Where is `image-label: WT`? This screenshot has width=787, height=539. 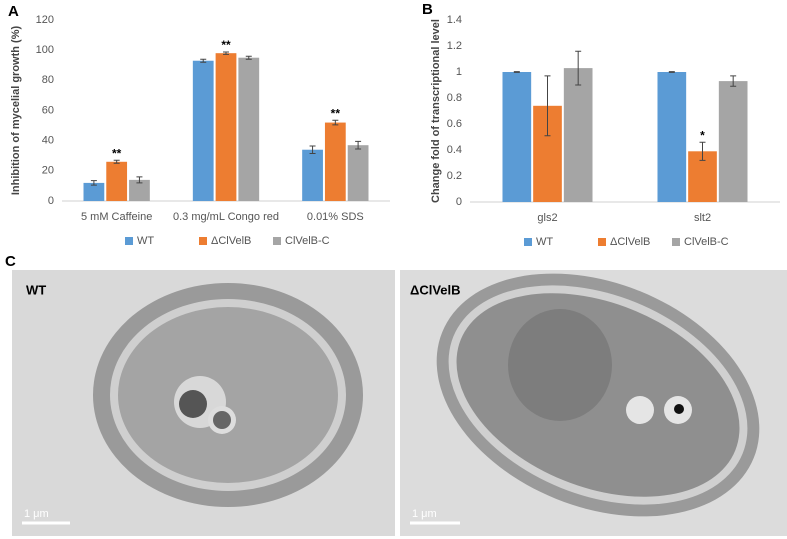 image-label: WT is located at coordinates (36, 289).